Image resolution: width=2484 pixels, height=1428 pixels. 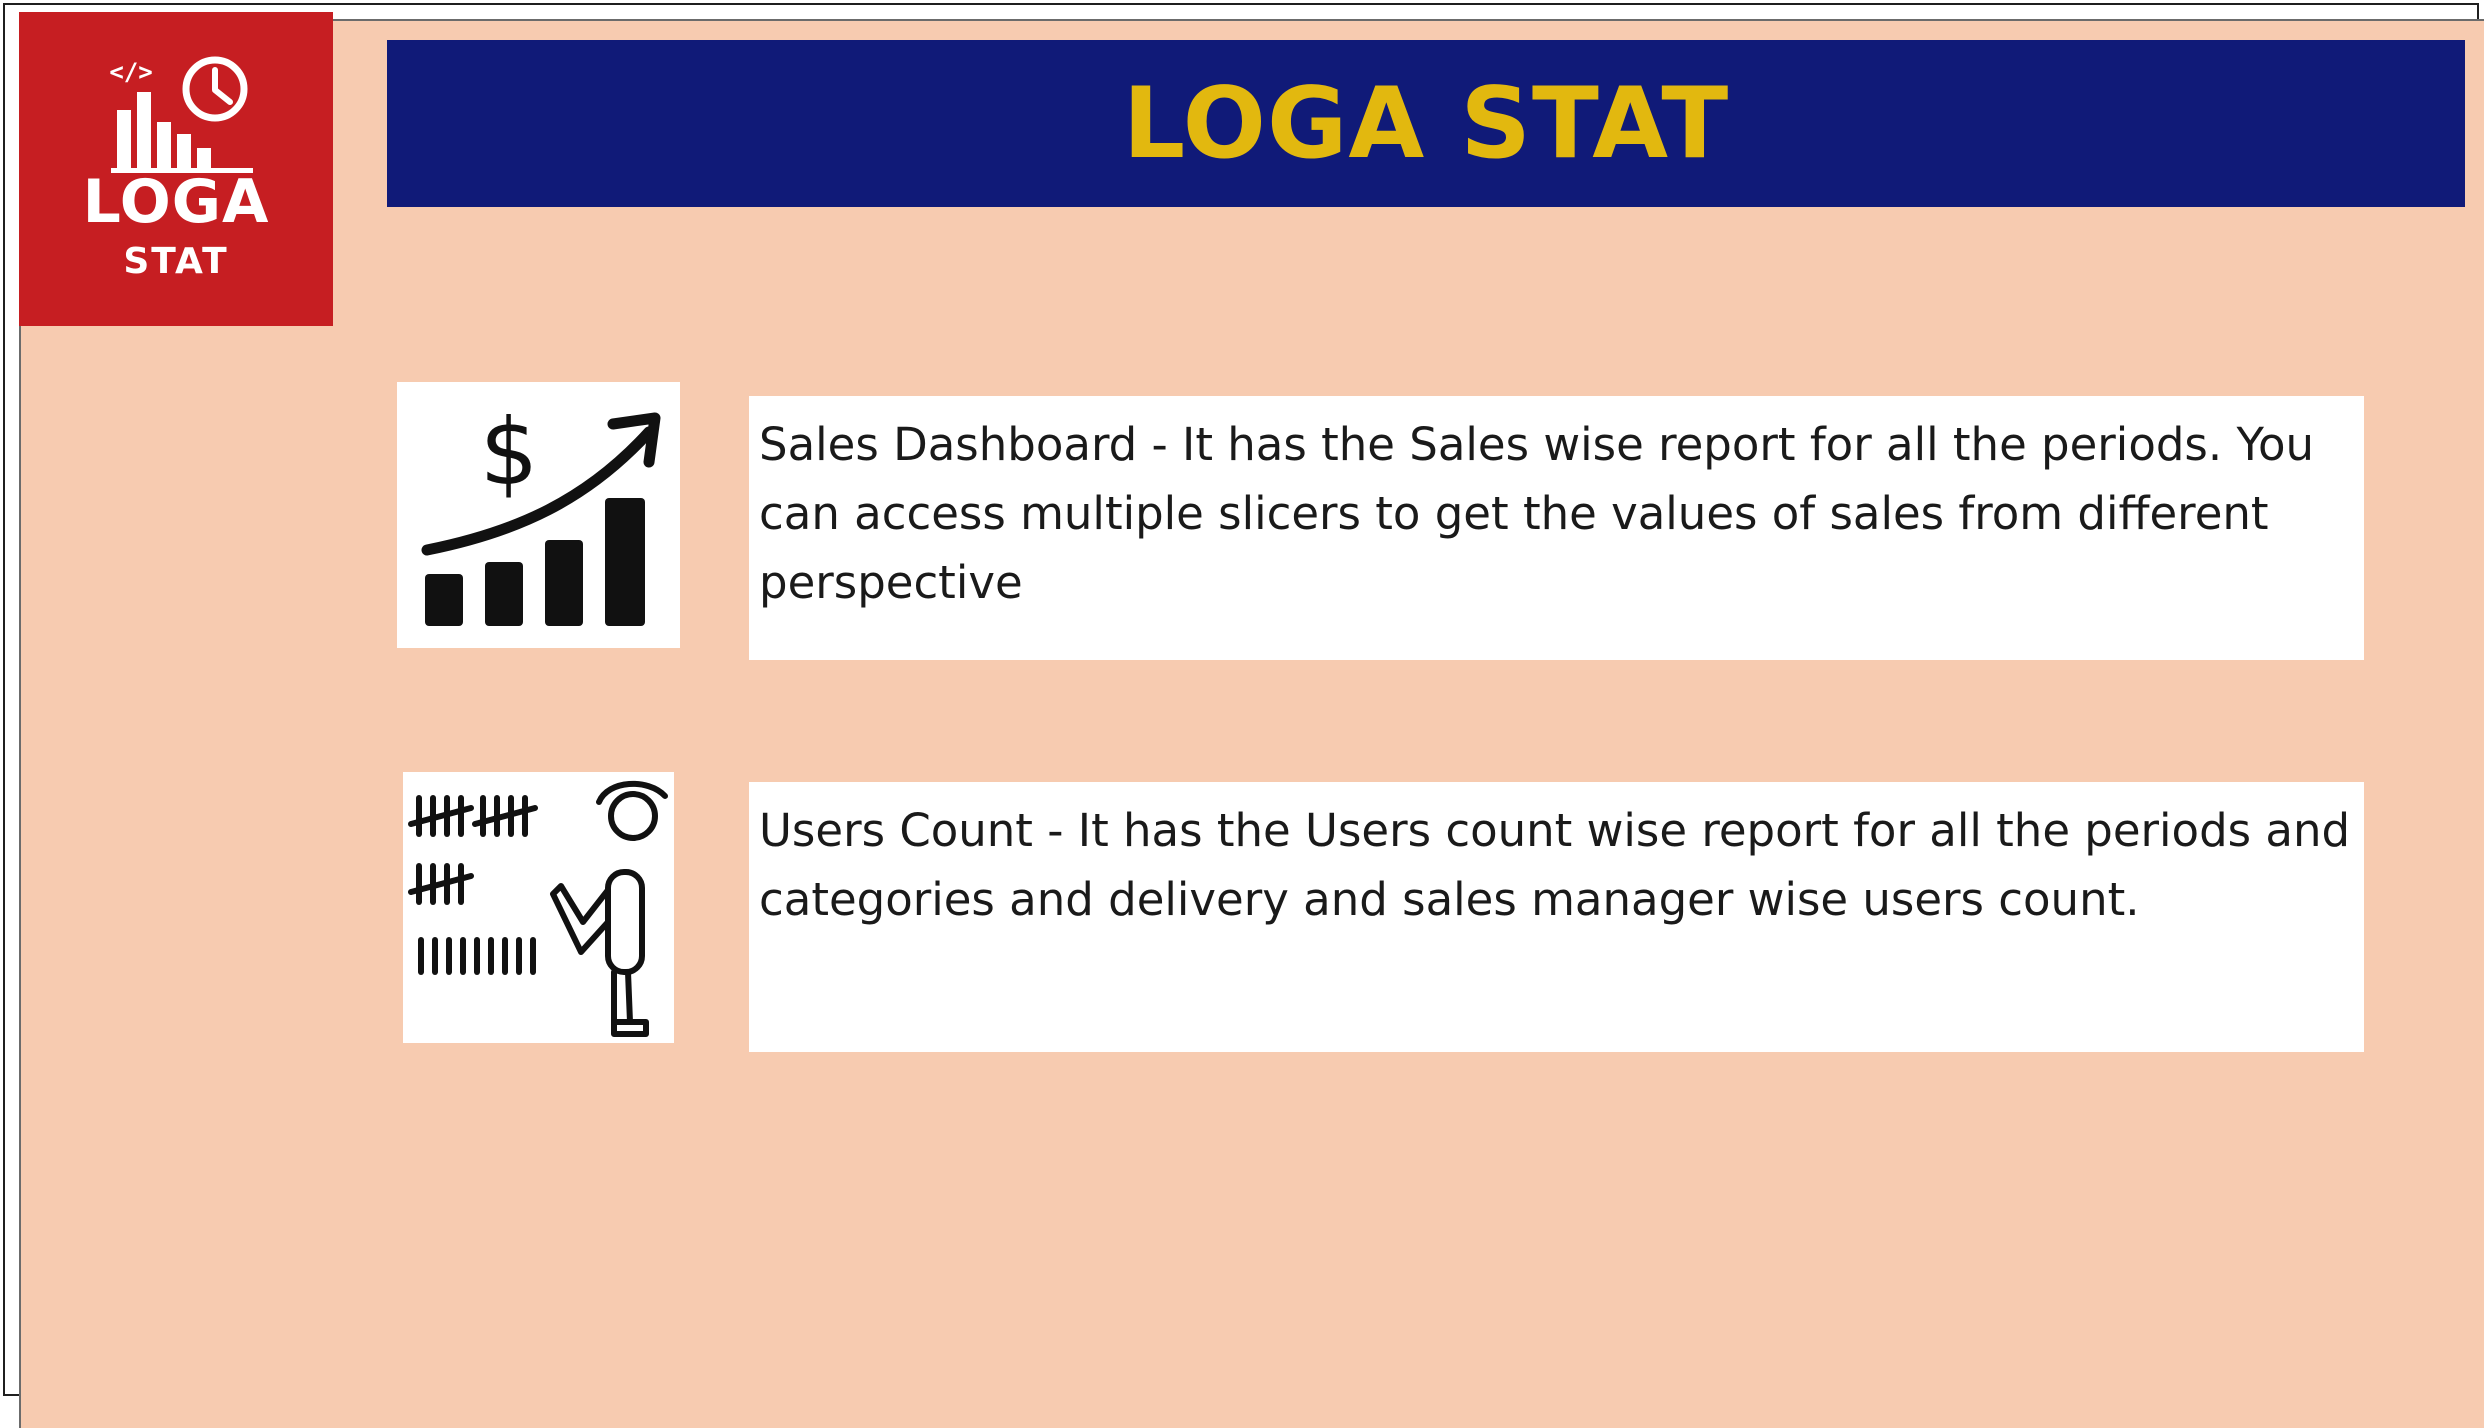 What do you see at coordinates (130, 72) in the screenshot?
I see `code-glyph: </>` at bounding box center [130, 72].